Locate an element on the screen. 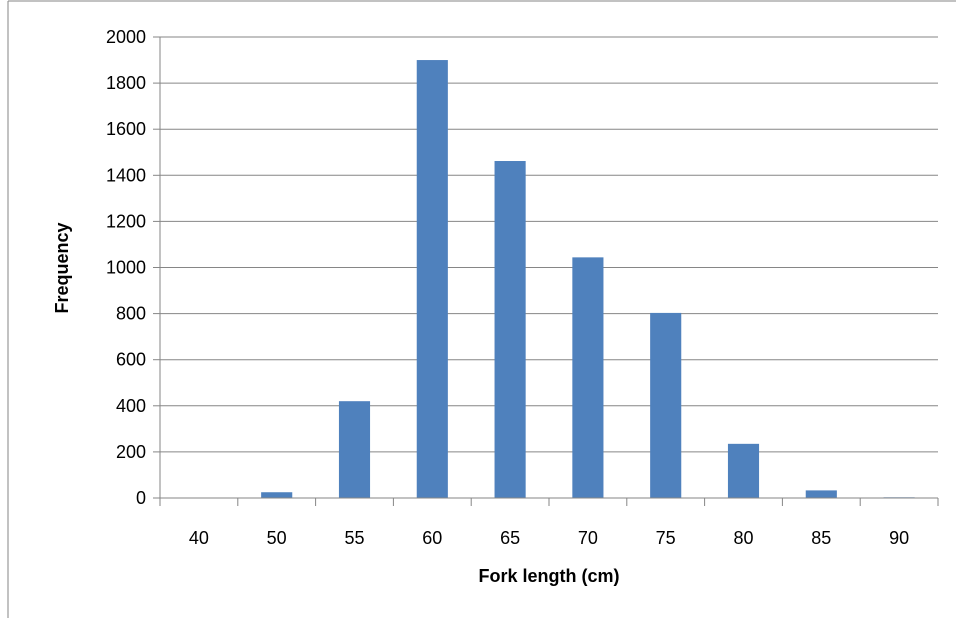 The image size is (956, 618). y-tick-label: 1000 is located at coordinates (126, 268).